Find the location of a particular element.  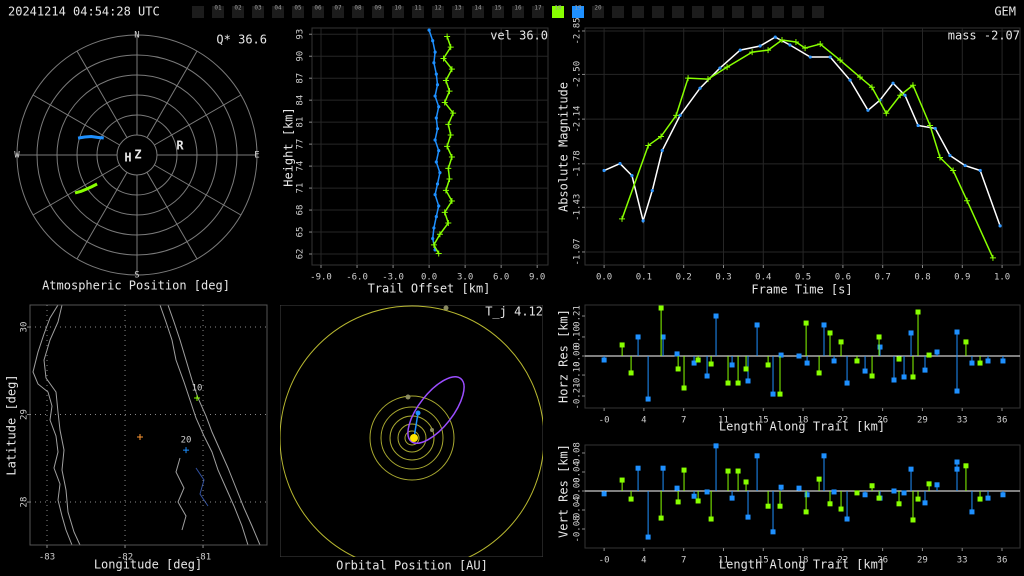

y-tick-label: 87 is located at coordinates (301, 78).